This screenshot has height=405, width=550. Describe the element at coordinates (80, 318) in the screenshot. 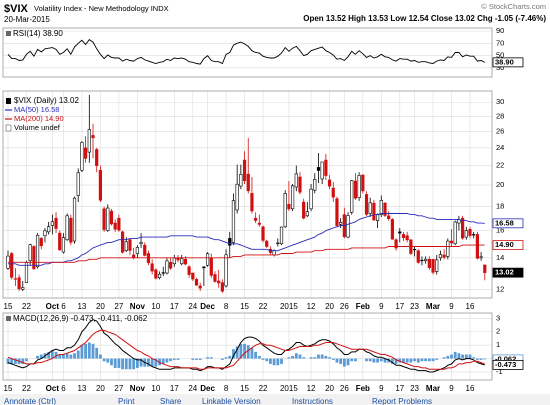

I see `panel-title: MACD(12,26,9) -0.473, -0.411, -0.062` at that location.